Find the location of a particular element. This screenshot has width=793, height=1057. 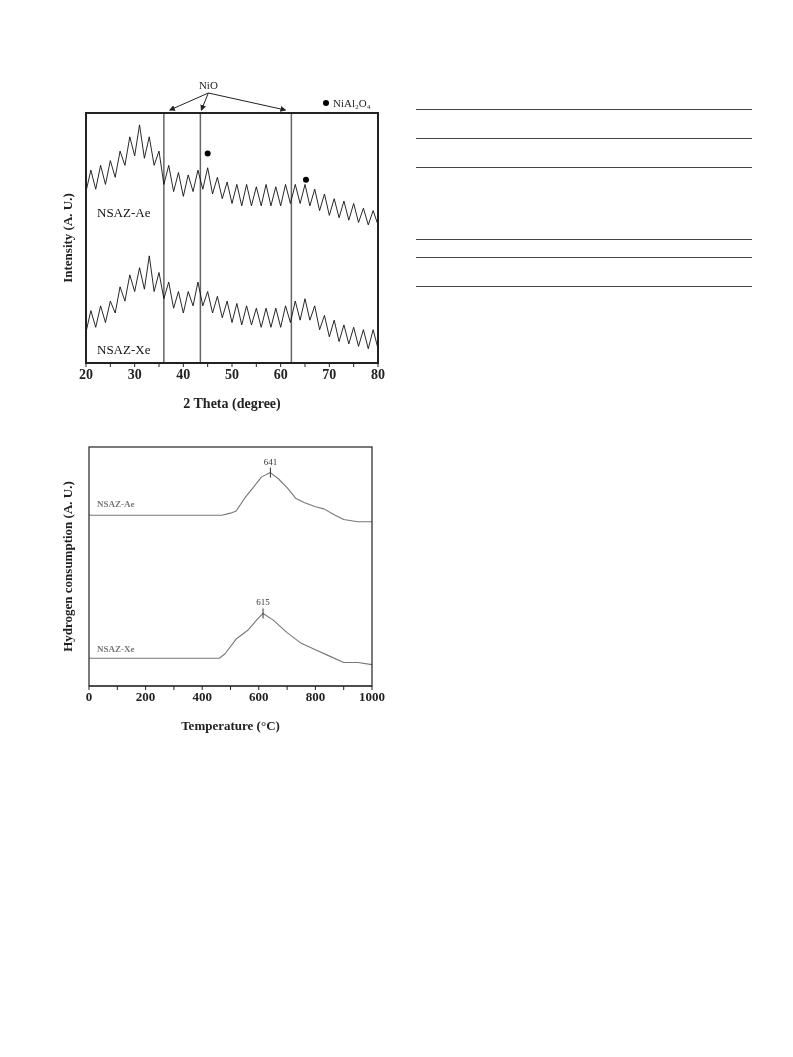

text: NiO is located at coordinates (208, 85).